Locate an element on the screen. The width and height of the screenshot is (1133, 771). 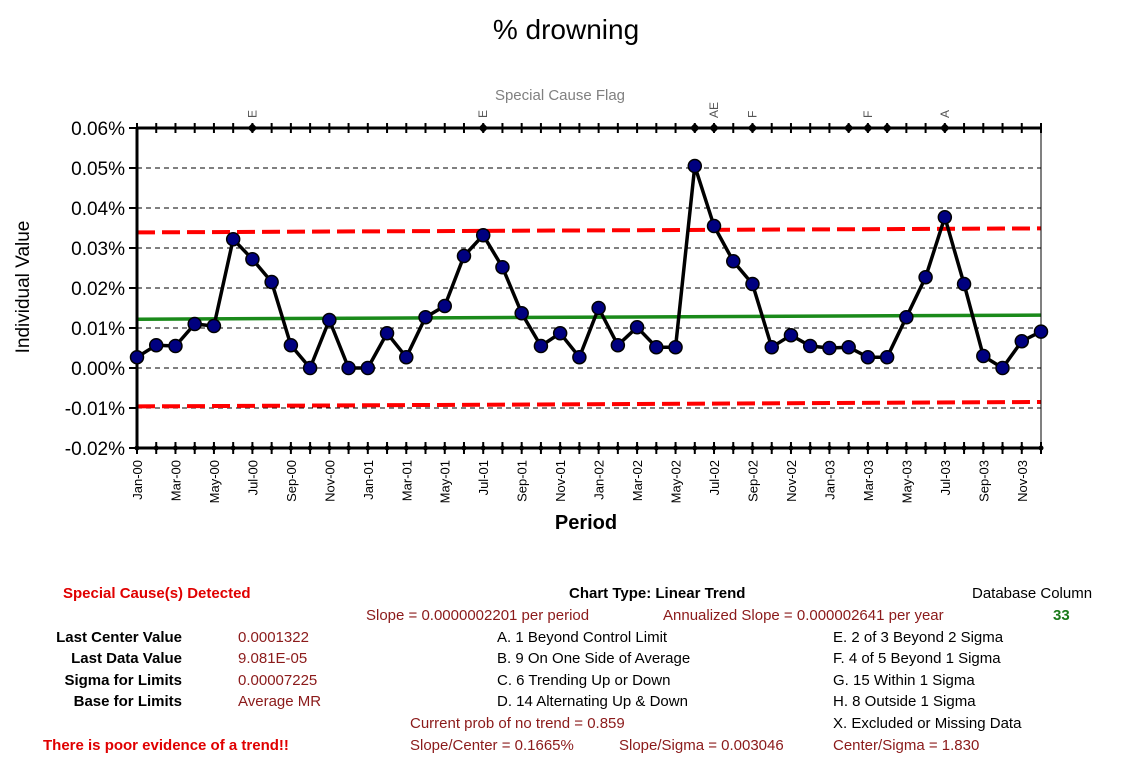
database-column-label: Database Column is located at coordinates (1032, 593).